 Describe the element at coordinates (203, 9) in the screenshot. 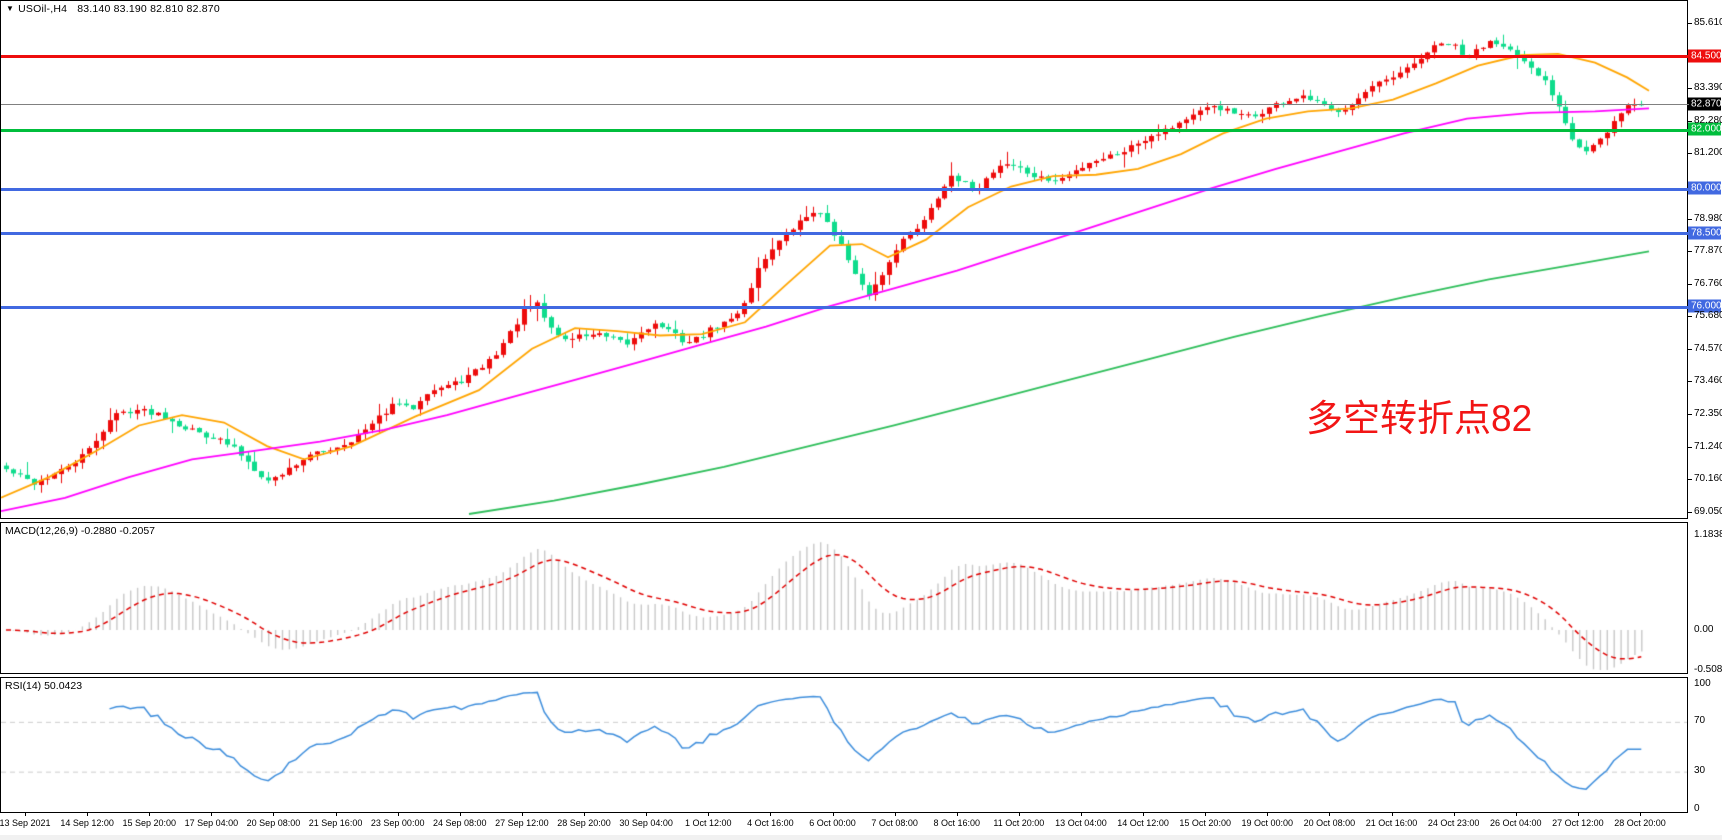

I see `quote-close: 82.870` at that location.